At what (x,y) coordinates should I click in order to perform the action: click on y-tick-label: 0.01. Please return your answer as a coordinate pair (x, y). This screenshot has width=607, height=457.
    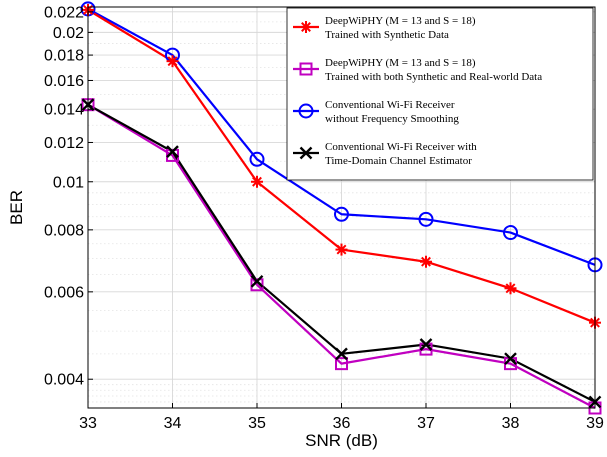
    Looking at the image, I should click on (68, 182).